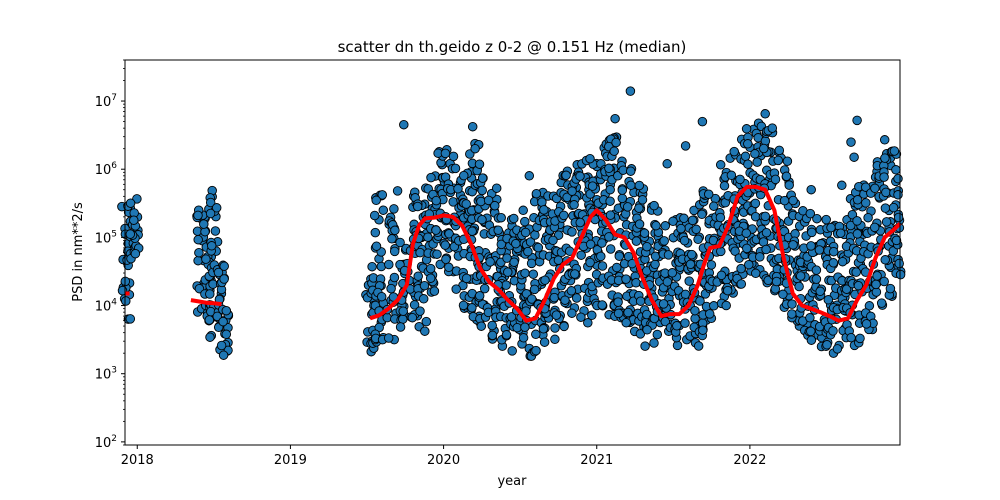 The height and width of the screenshot is (500, 1000). Describe the element at coordinates (137, 460) in the screenshot. I see `x-tick-label-2018: 2018` at that location.